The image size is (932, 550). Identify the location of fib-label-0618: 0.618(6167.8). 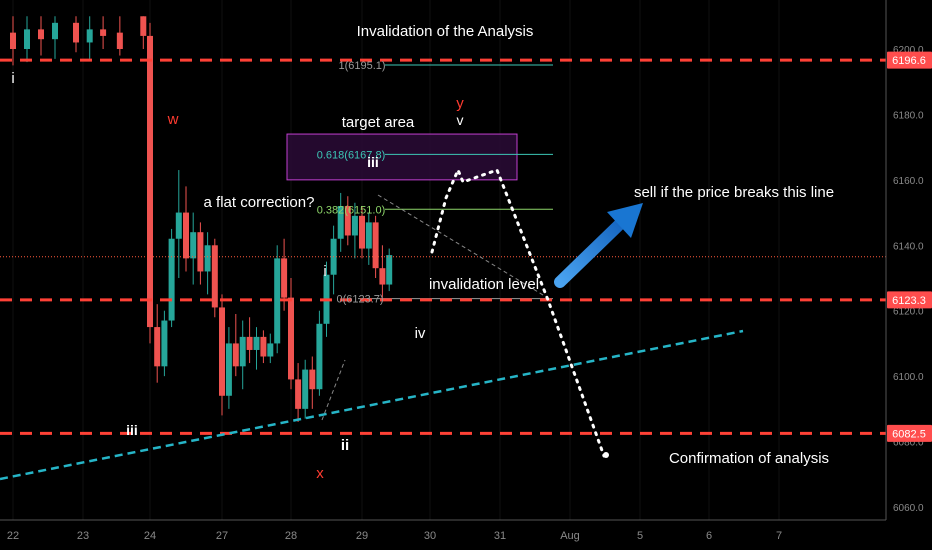
(351, 155).